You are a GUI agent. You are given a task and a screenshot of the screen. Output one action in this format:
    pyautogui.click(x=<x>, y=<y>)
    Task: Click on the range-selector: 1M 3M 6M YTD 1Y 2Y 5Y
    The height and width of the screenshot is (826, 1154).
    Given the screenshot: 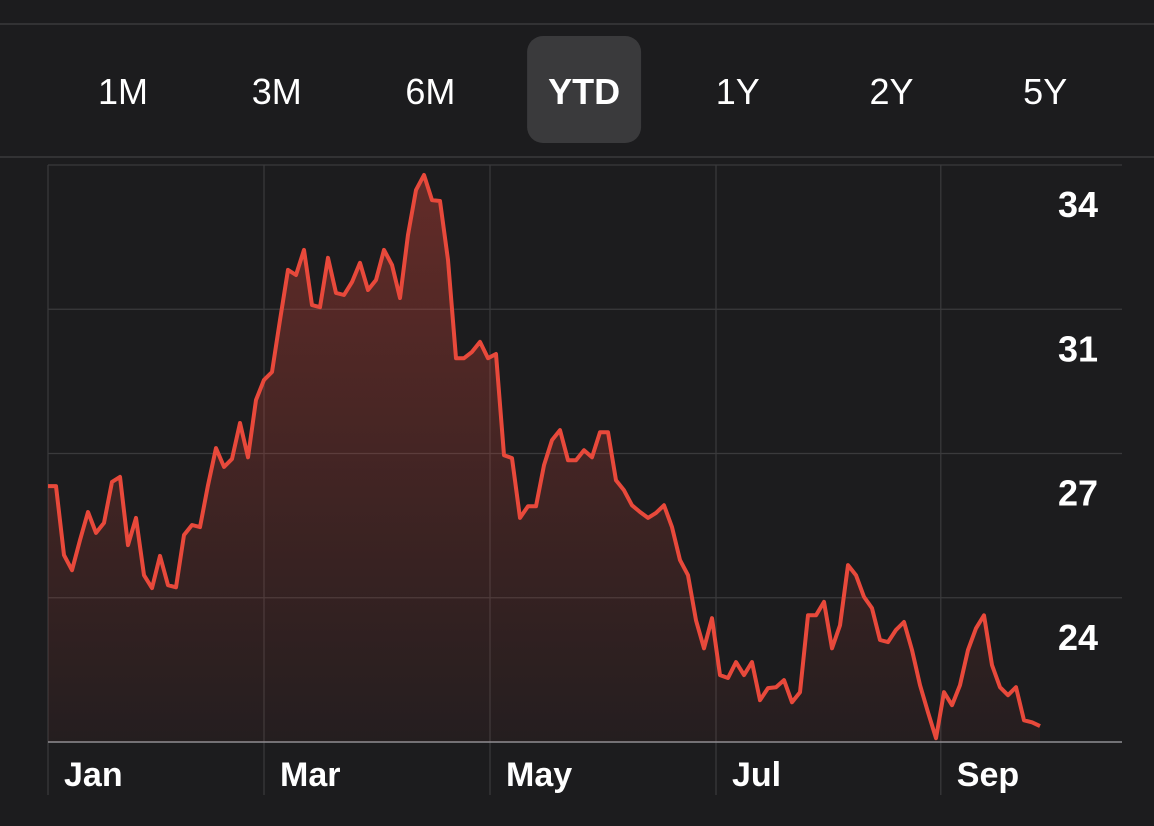 What is the action you would take?
    pyautogui.click(x=582, y=89)
    